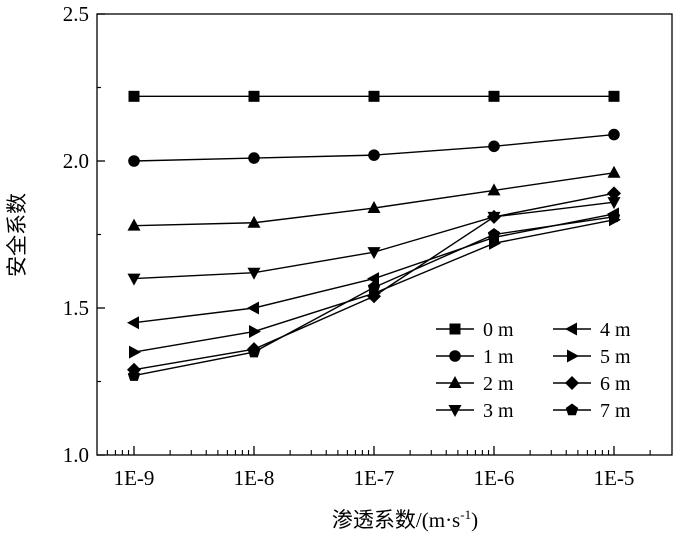 The image size is (700, 541). Describe the element at coordinates (498, 330) in the screenshot. I see `legend-label: 0 m` at that location.